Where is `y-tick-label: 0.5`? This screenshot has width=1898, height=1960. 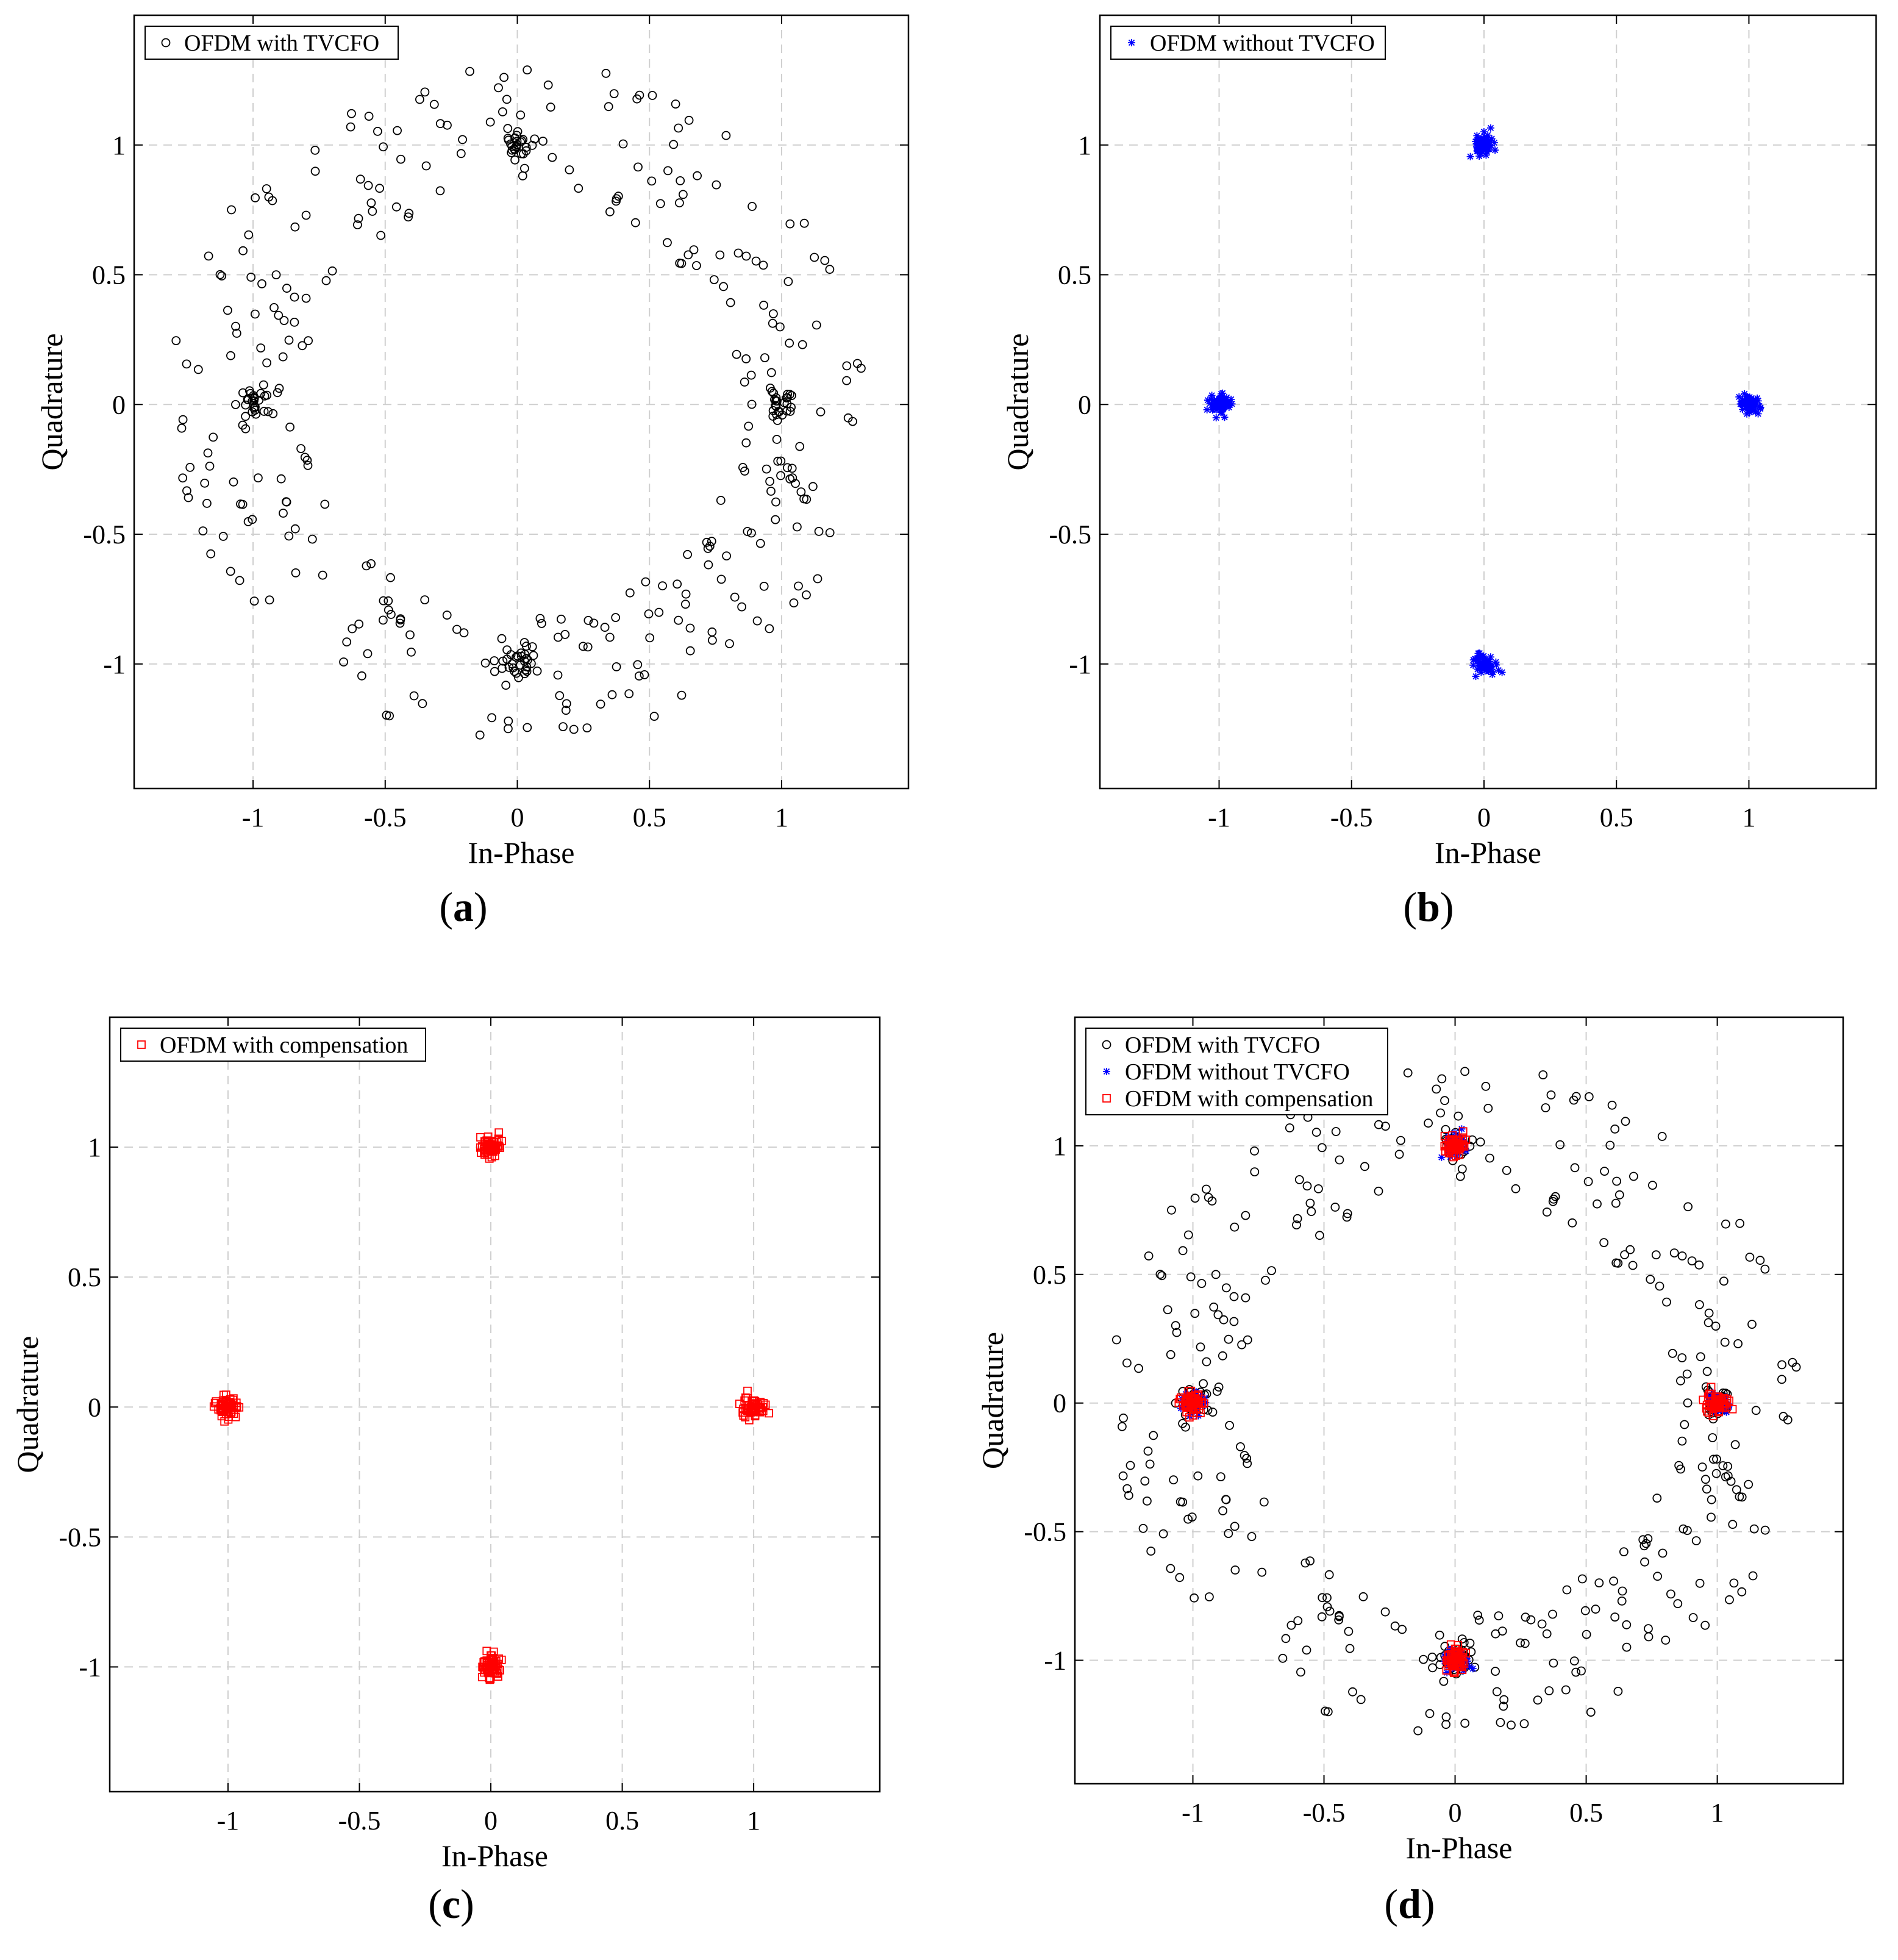 y-tick-label: 0.5 is located at coordinates (1049, 1275).